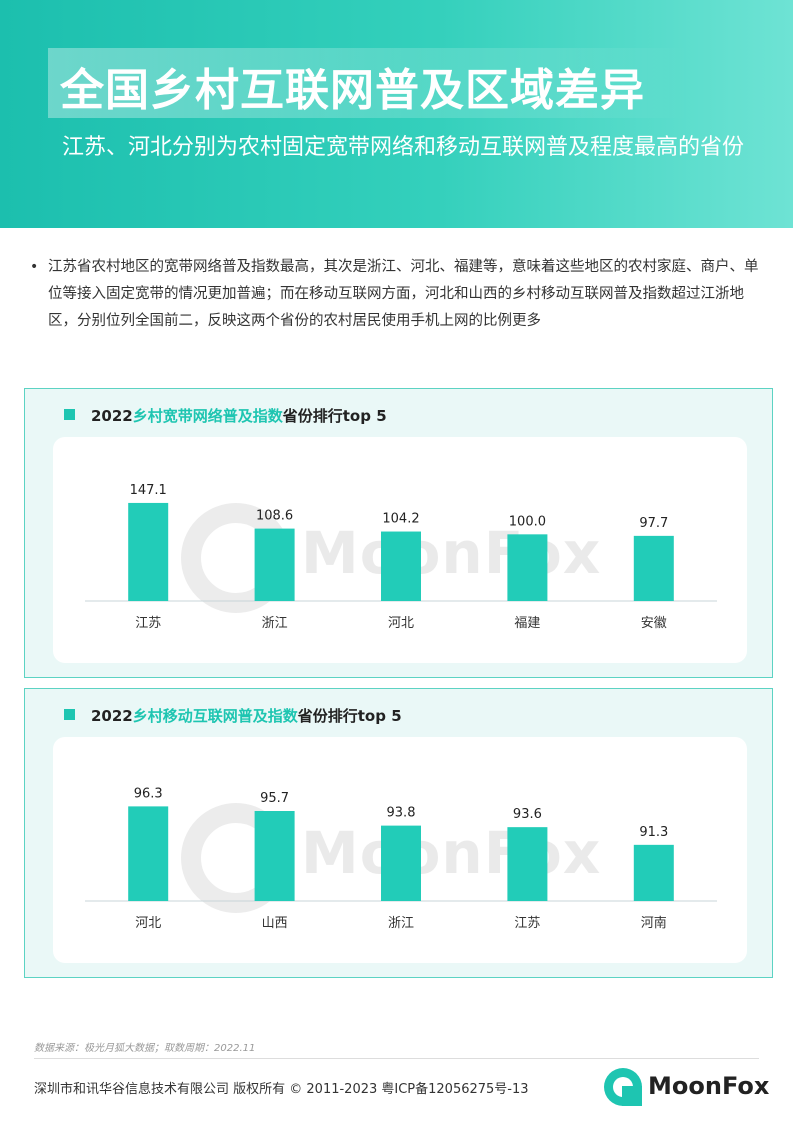  Describe the element at coordinates (148, 490) in the screenshot. I see `bar-value-label: 147.1` at that location.